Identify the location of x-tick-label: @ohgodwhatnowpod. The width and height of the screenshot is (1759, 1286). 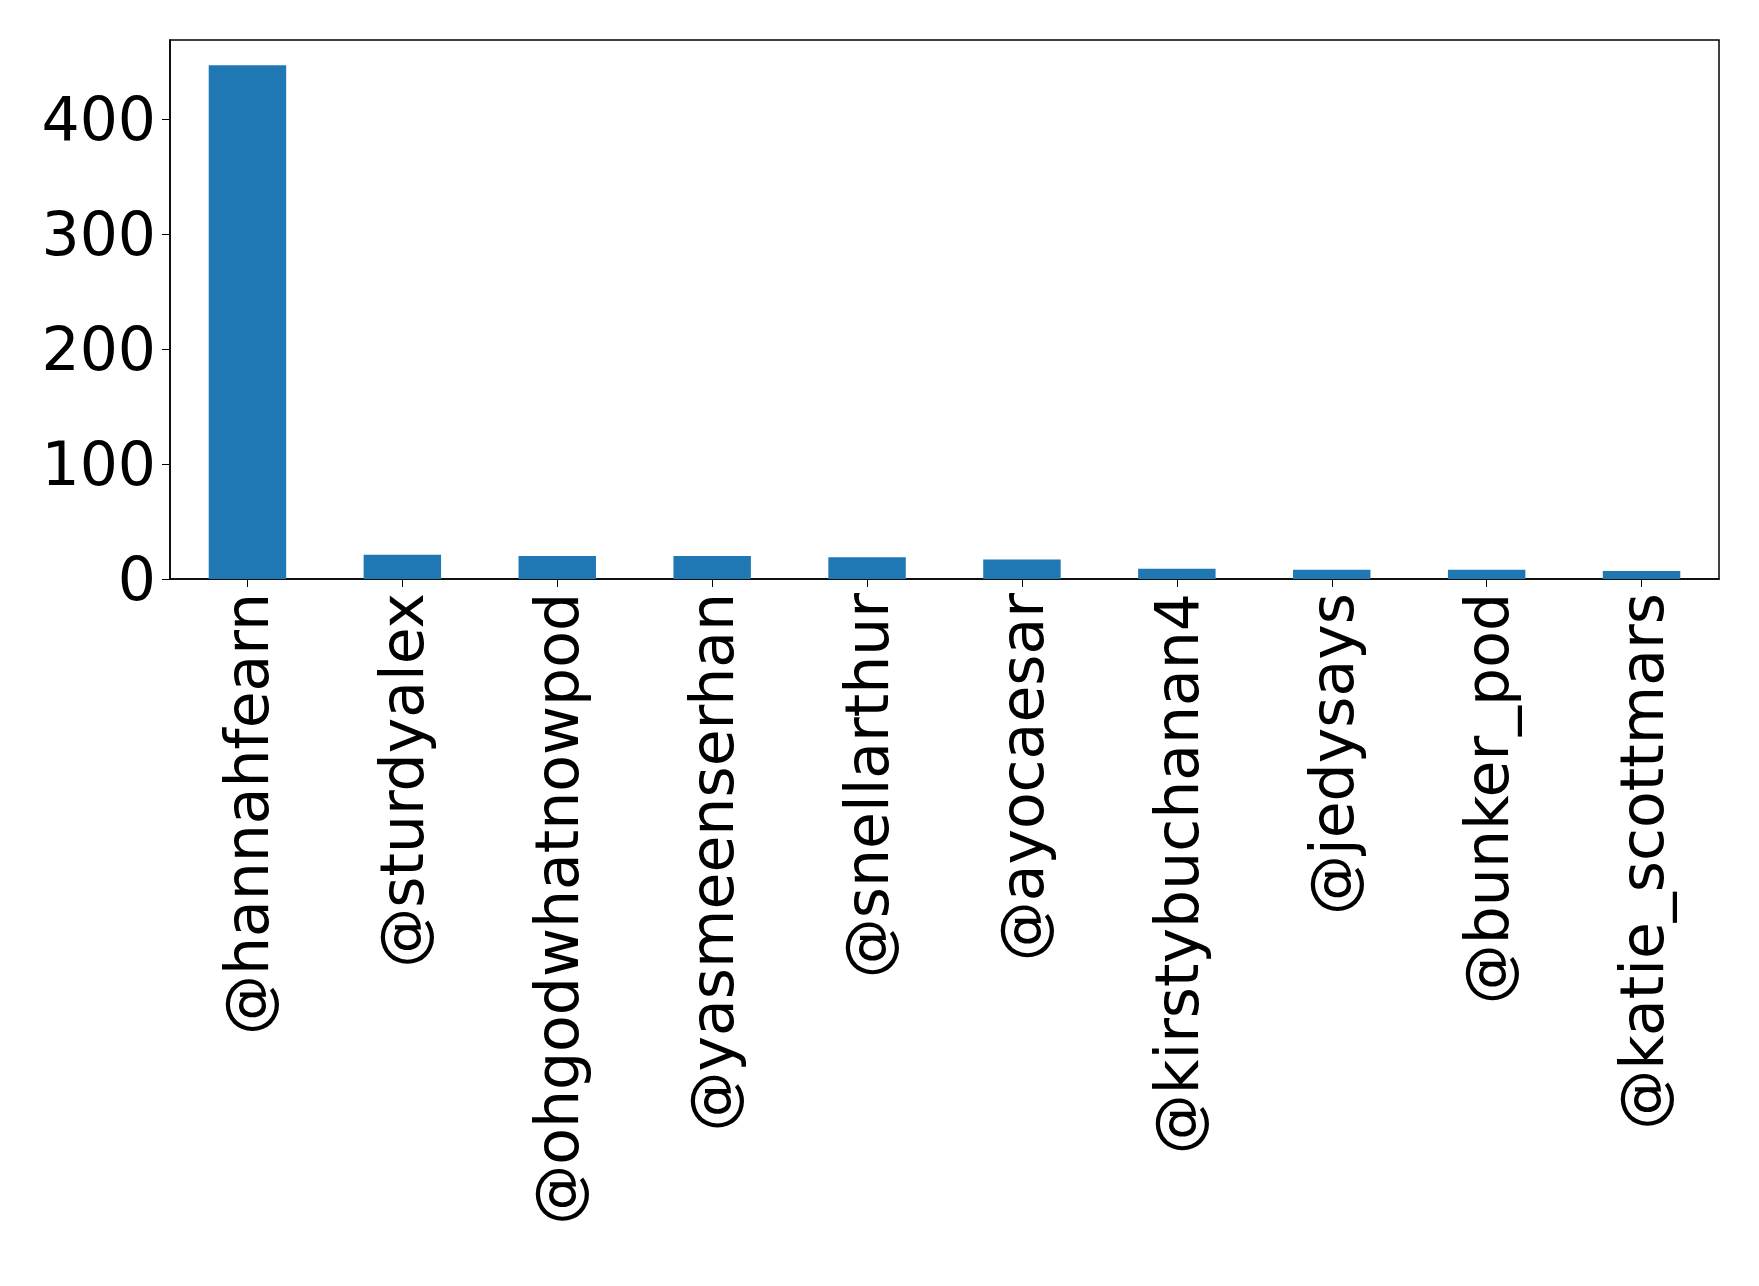
(557, 909).